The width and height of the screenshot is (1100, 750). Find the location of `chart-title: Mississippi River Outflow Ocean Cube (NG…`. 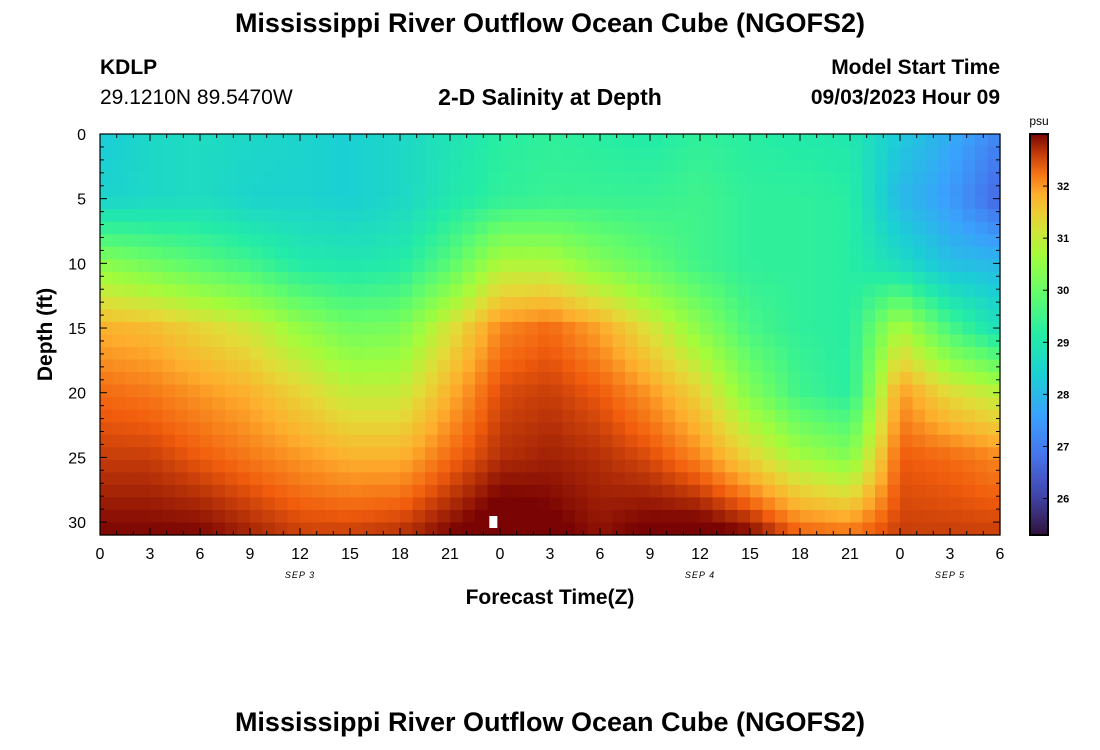

chart-title: Mississippi River Outflow Ocean Cube (NG… is located at coordinates (550, 23).